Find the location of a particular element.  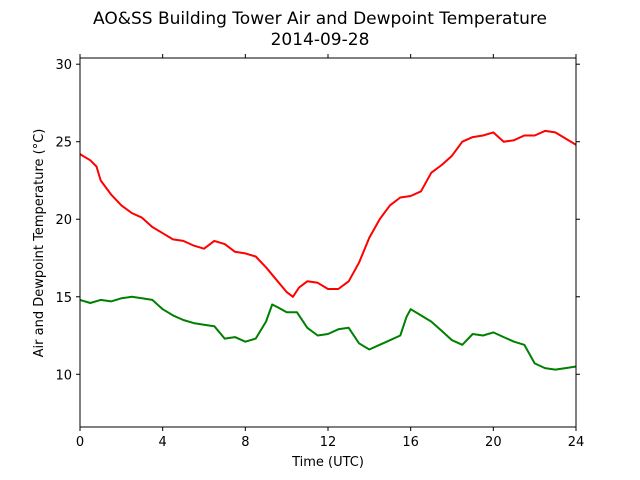

x-tick-label: 24 is located at coordinates (576, 442).